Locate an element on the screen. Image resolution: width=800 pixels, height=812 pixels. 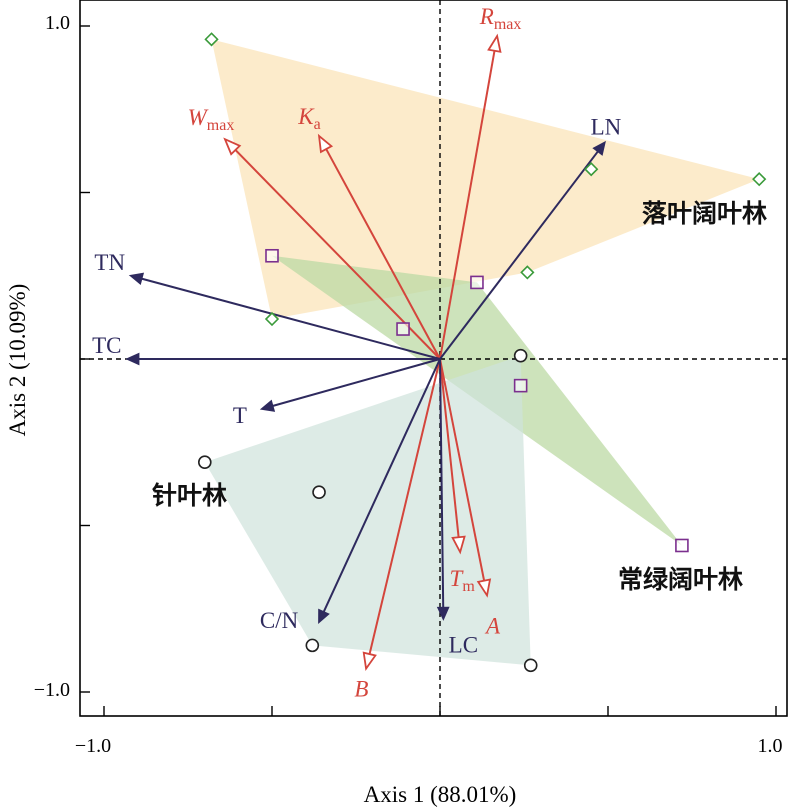
y-tick-label-max: 1.0 is located at coordinates (57, 23).